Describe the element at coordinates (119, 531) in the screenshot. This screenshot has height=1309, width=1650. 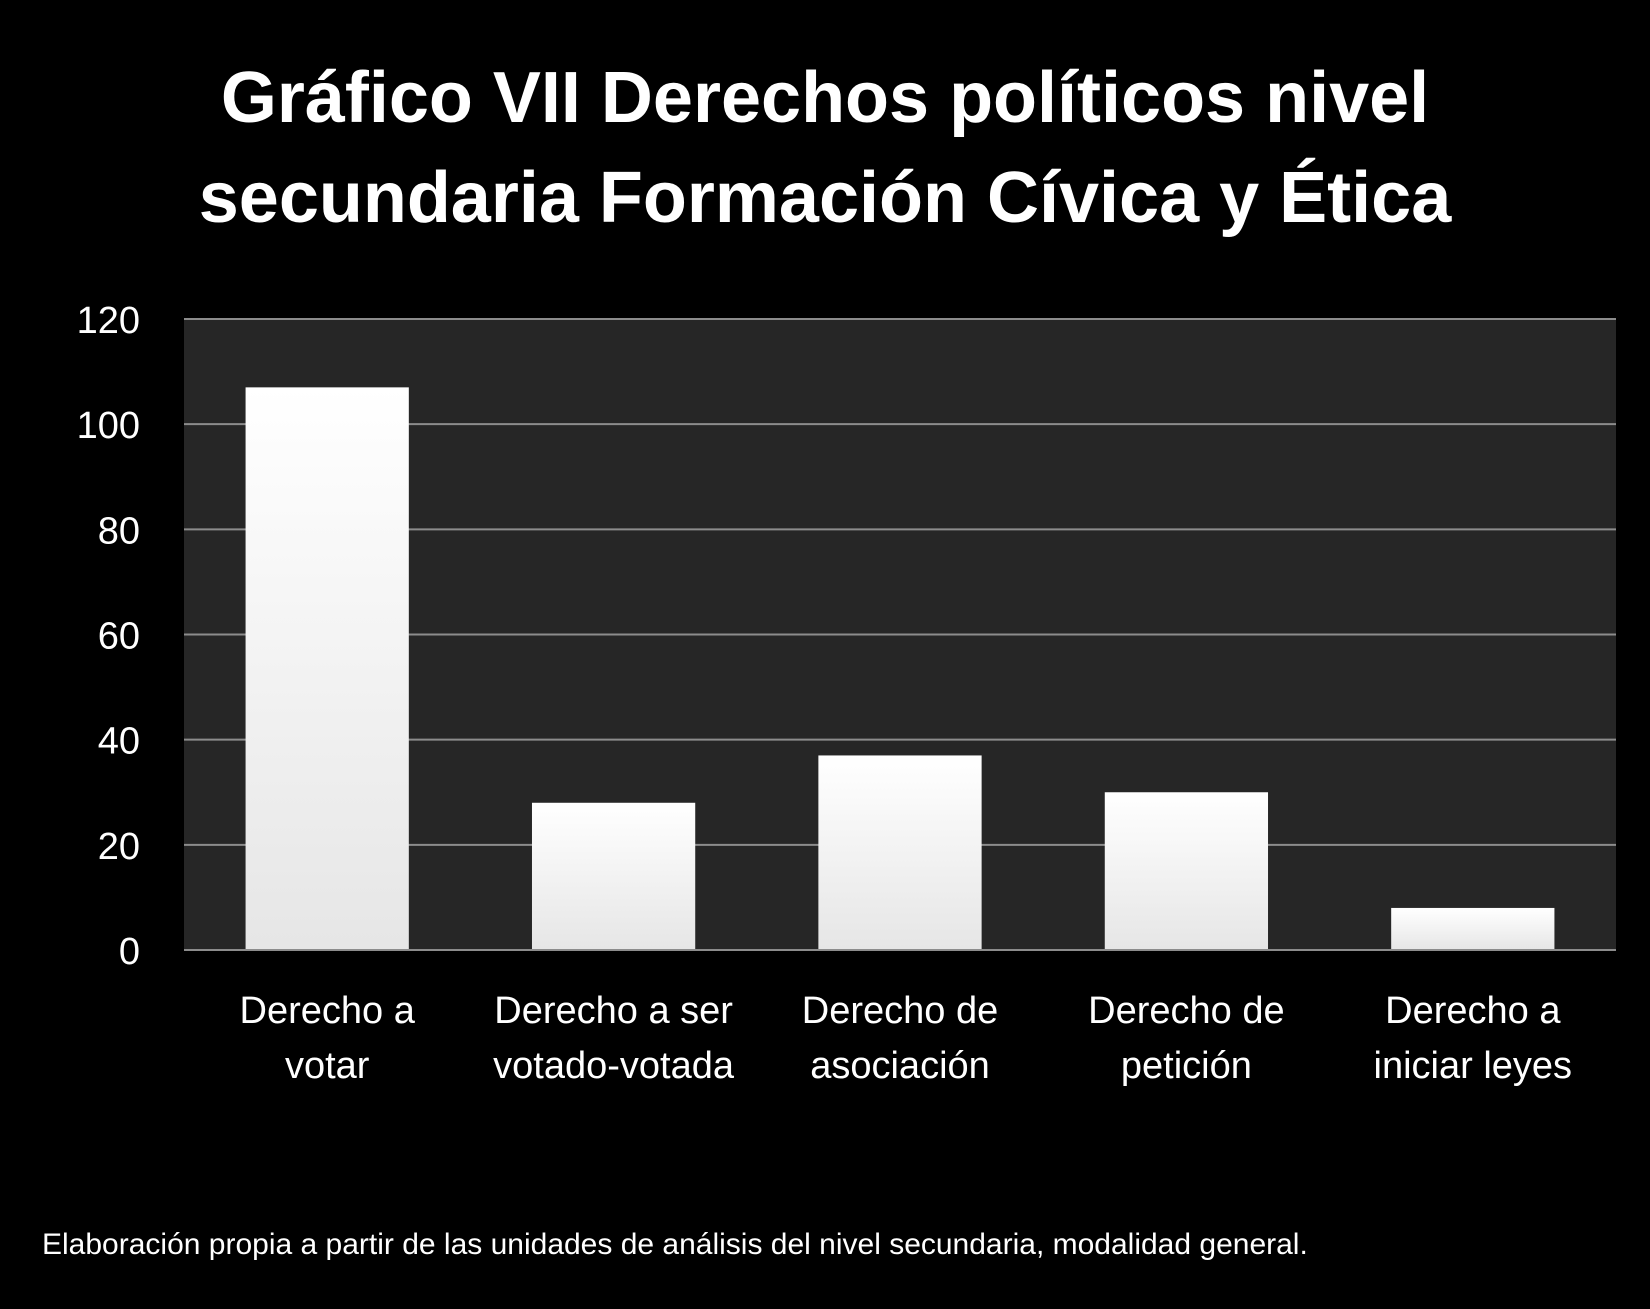
I see `y-tick-label: 80` at that location.